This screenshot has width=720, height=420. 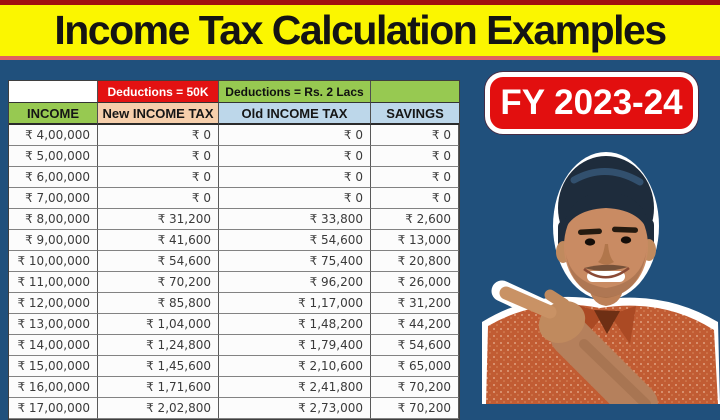 What do you see at coordinates (53, 366) in the screenshot?
I see `table-cell: ₹ 15,00,000` at bounding box center [53, 366].